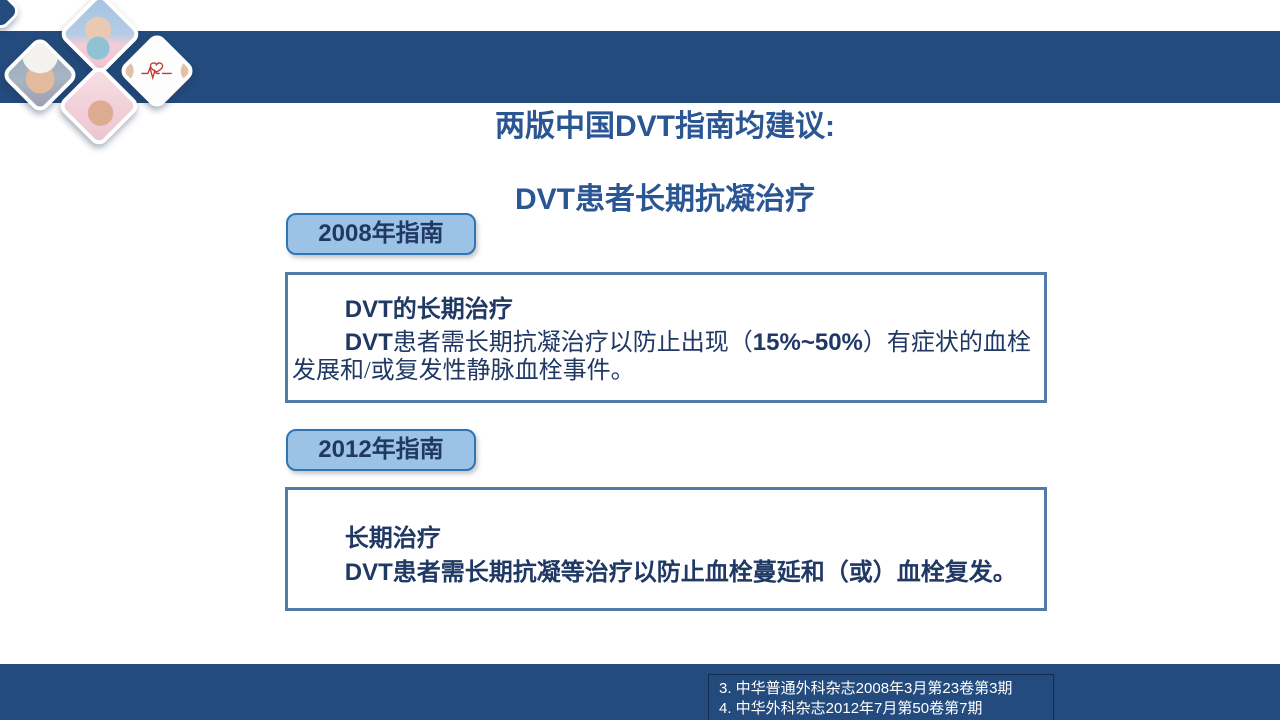  Describe the element at coordinates (666, 549) in the screenshot. I see `guideline-box-2012: 长期治疗 DVT患者需长期抗凝等治疗以防止血栓蔓延和（或）血栓复发。` at that location.